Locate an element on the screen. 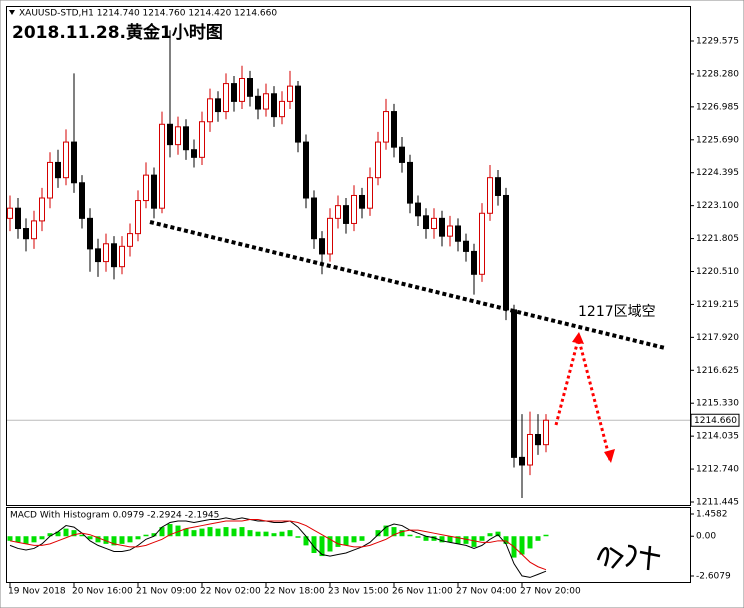  x-tick-label: 23 Nov 15:00 is located at coordinates (358, 592).